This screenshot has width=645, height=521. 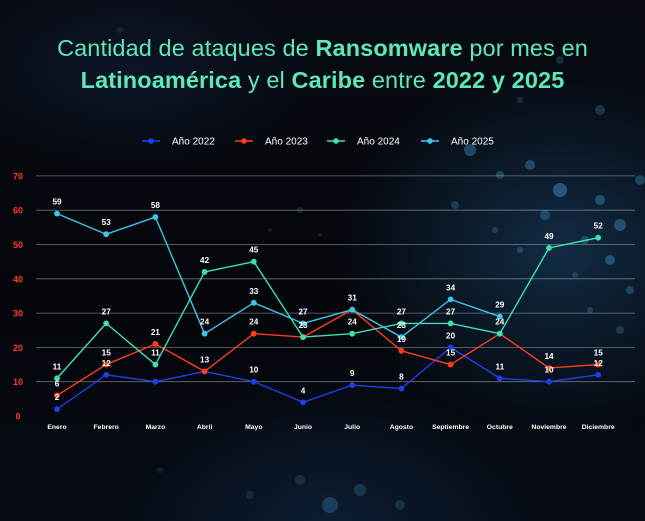 What do you see at coordinates (107, 353) in the screenshot?
I see `data-label: 15` at bounding box center [107, 353].